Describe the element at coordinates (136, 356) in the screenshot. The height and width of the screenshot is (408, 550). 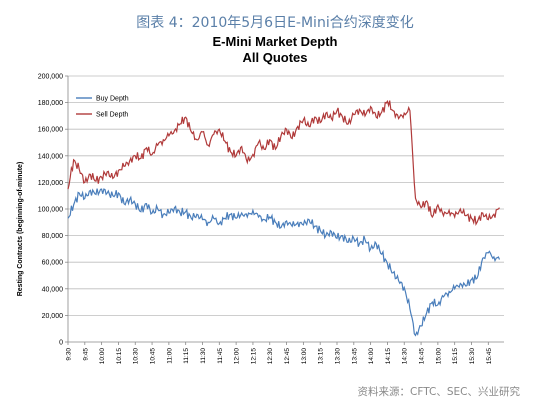
I see `x-tick-label: 10:30` at that location.